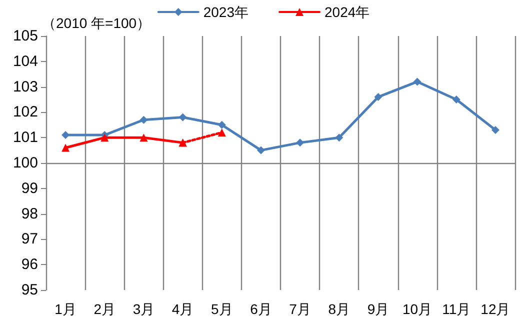  I want to click on legend-label: 2023年, so click(226, 12).